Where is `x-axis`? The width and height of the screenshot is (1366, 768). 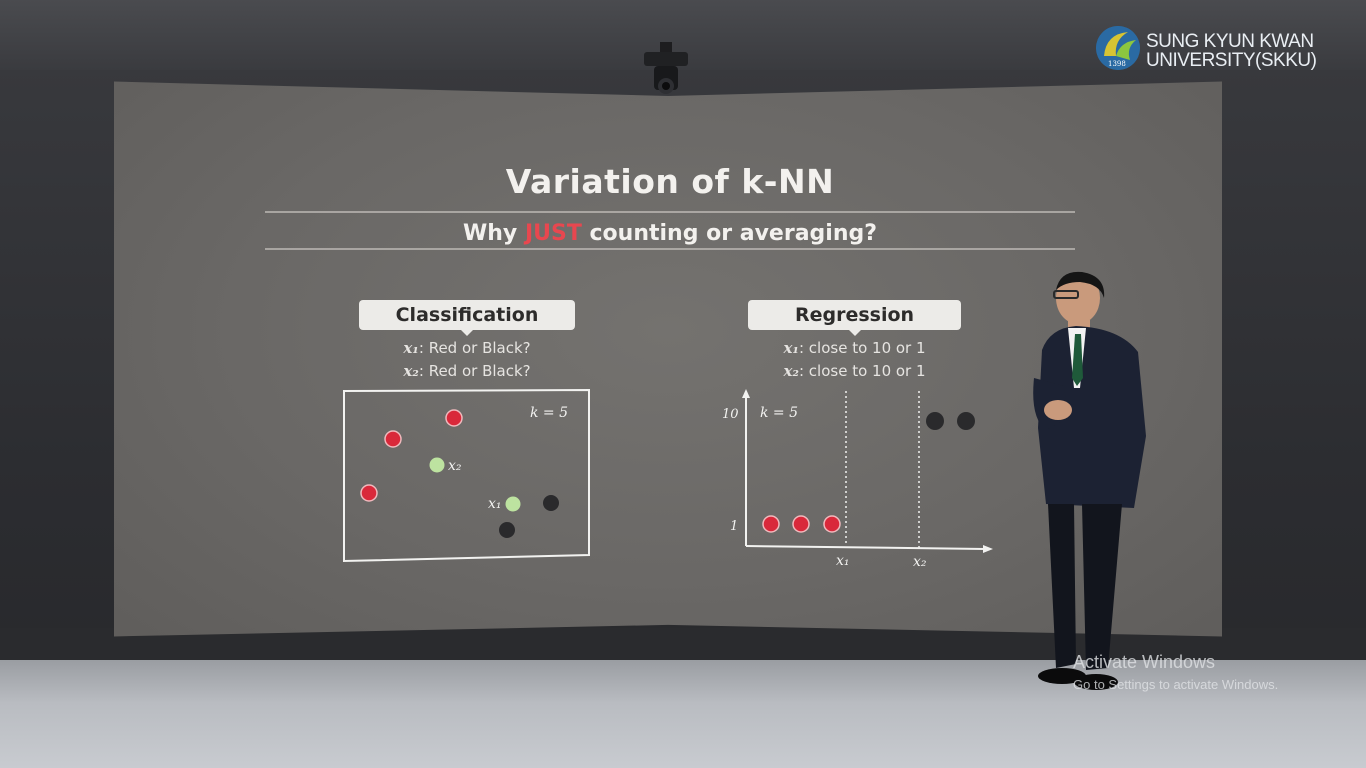 x-axis is located at coordinates (865, 547).